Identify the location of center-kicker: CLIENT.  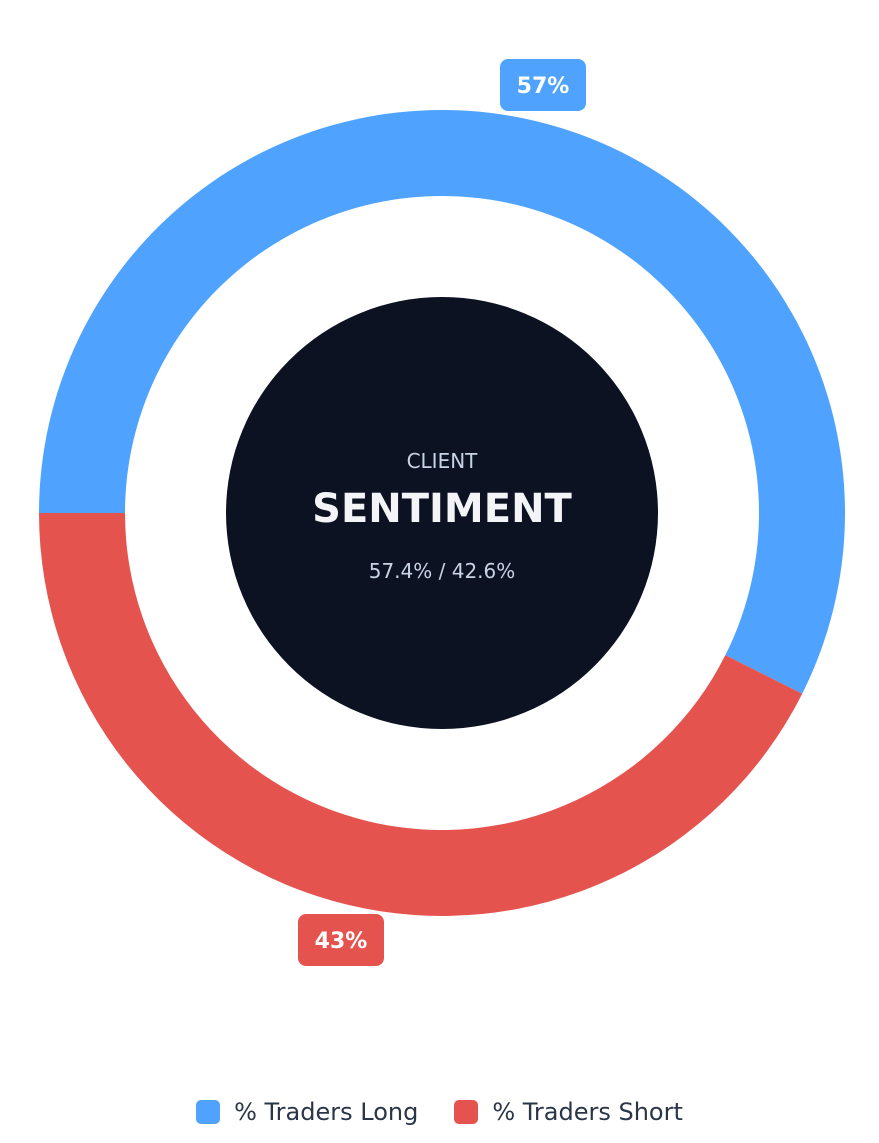
(443, 461).